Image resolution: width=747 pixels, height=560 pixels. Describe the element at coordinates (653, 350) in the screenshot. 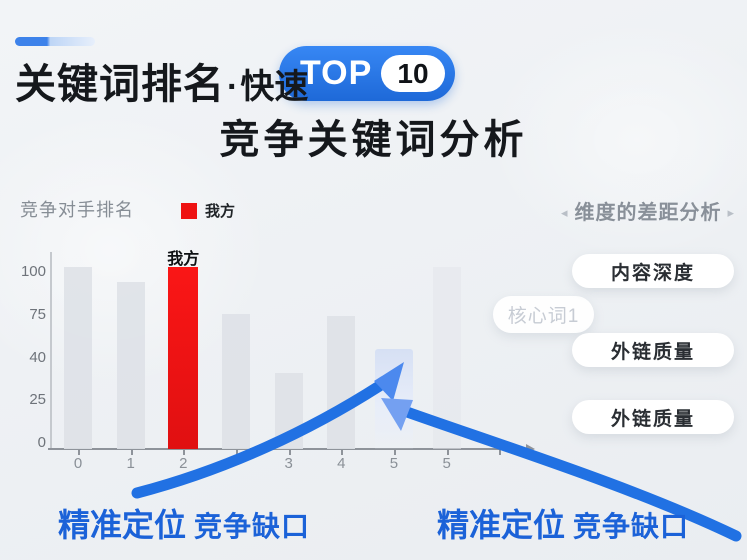

I see `dimension-pill-1: 外链质量` at that location.